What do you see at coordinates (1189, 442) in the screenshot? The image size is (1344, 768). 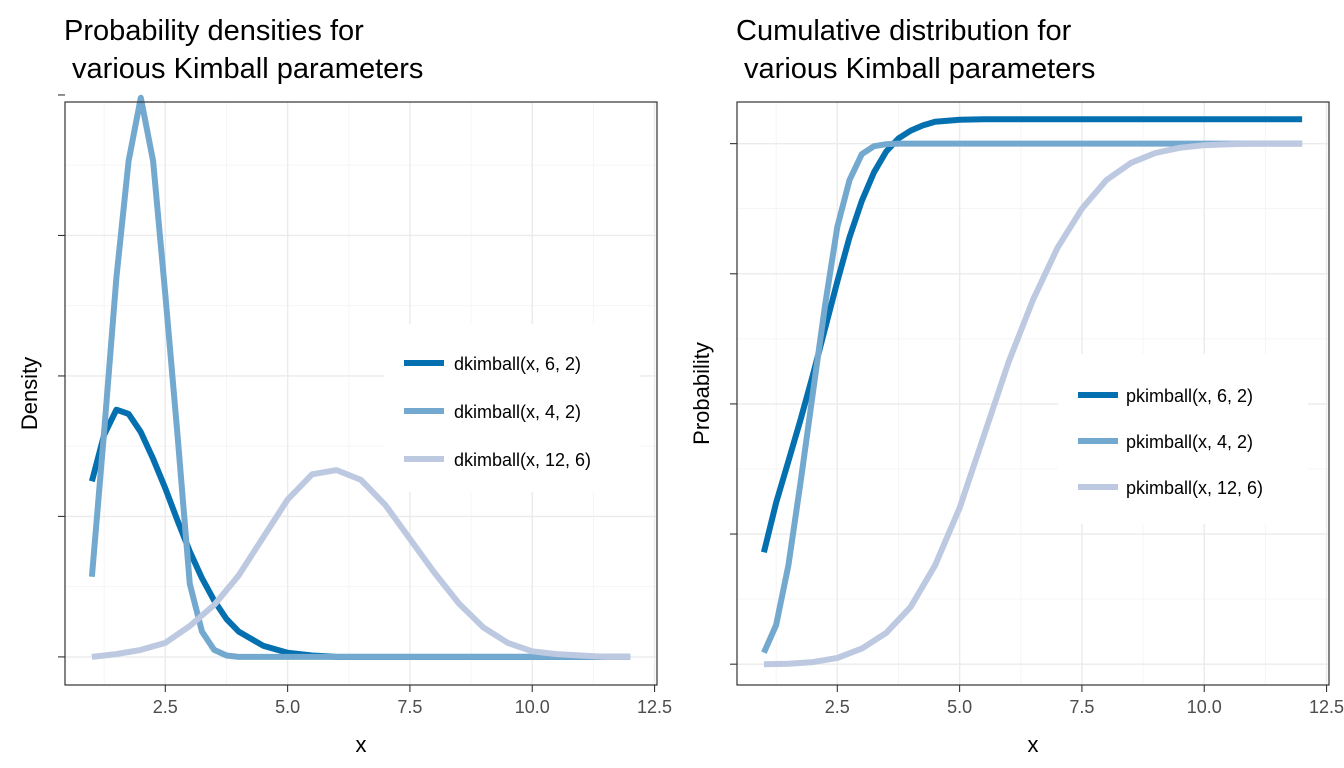 I see `legend-label: pkimball(x, 4, 2)` at bounding box center [1189, 442].